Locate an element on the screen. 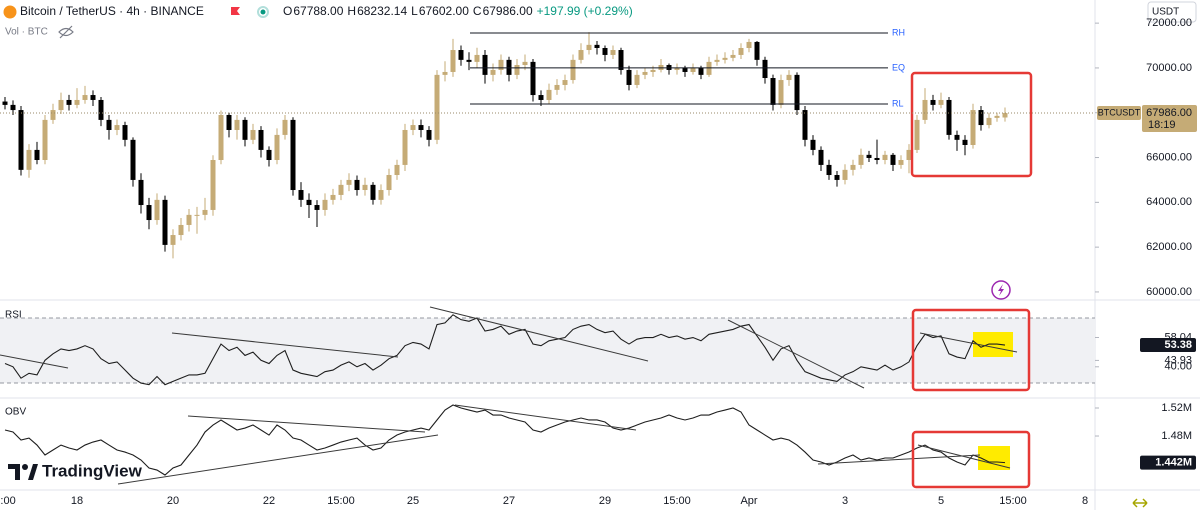 The image size is (1200, 510). x-tick-label: Apr is located at coordinates (748, 501).